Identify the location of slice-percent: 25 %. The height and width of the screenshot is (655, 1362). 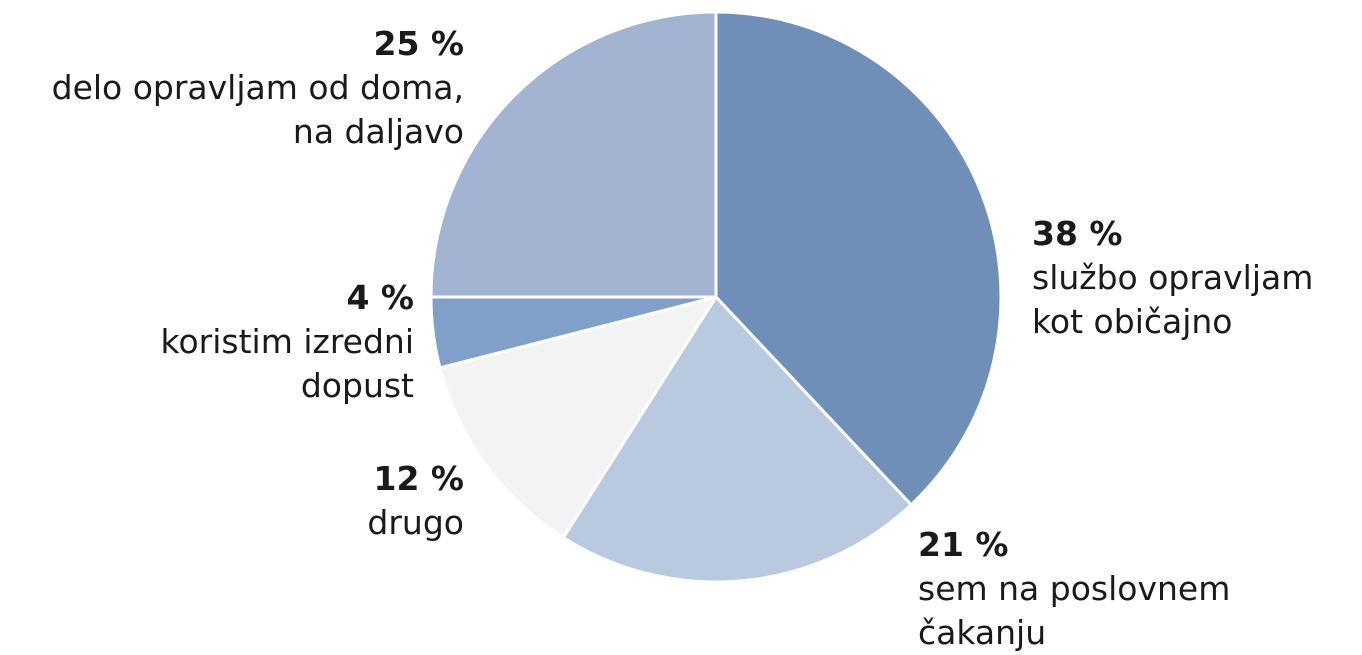
(418, 43).